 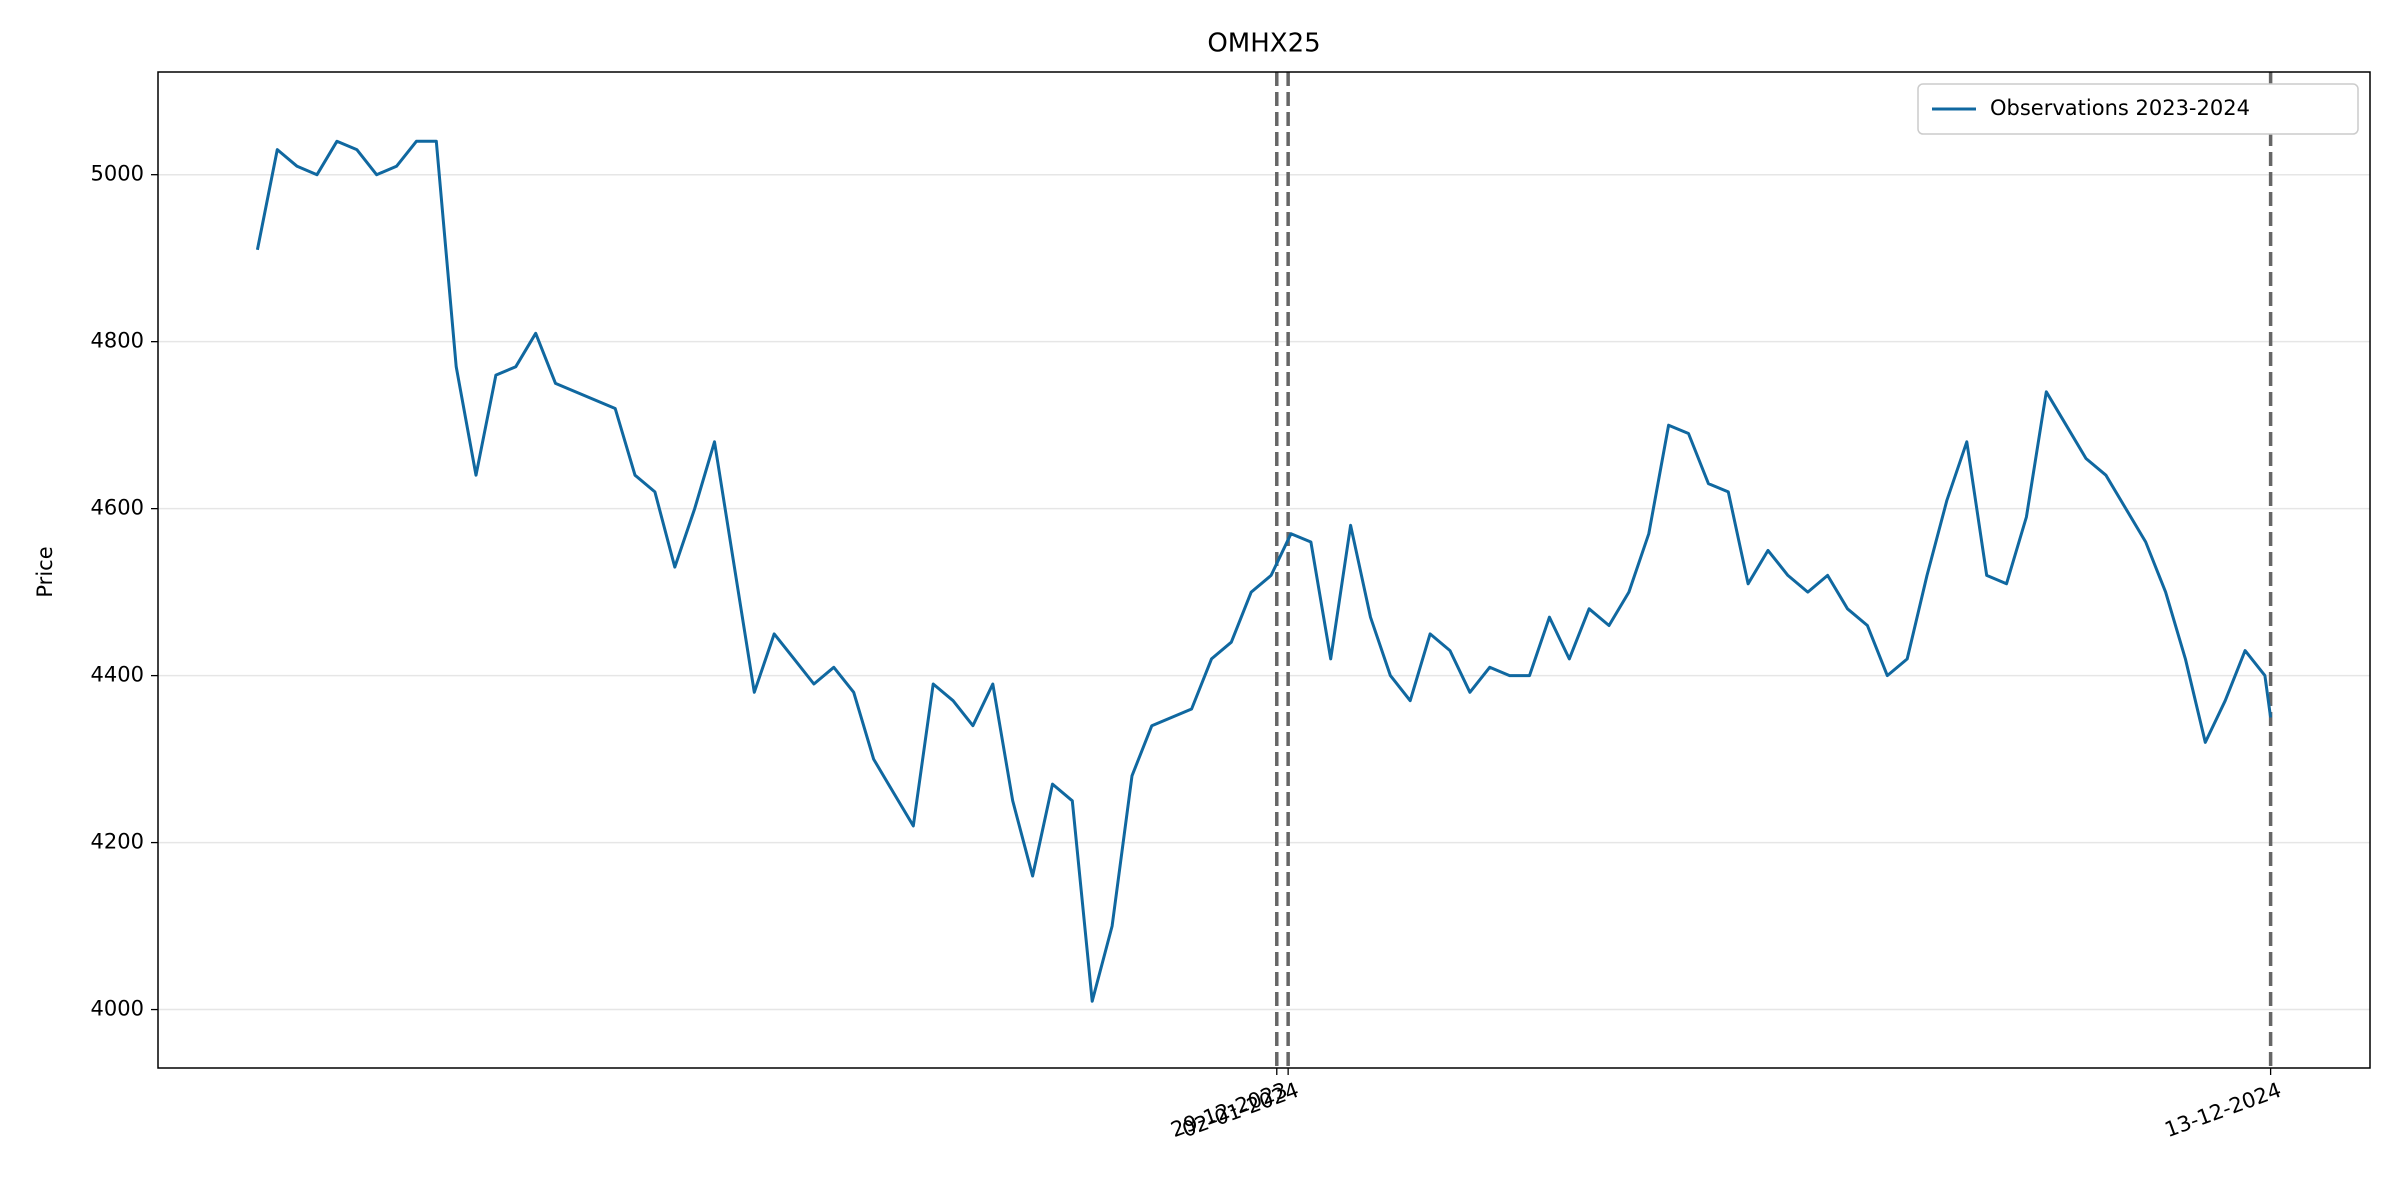 I want to click on y-tick-label: 4600, so click(x=117, y=508).